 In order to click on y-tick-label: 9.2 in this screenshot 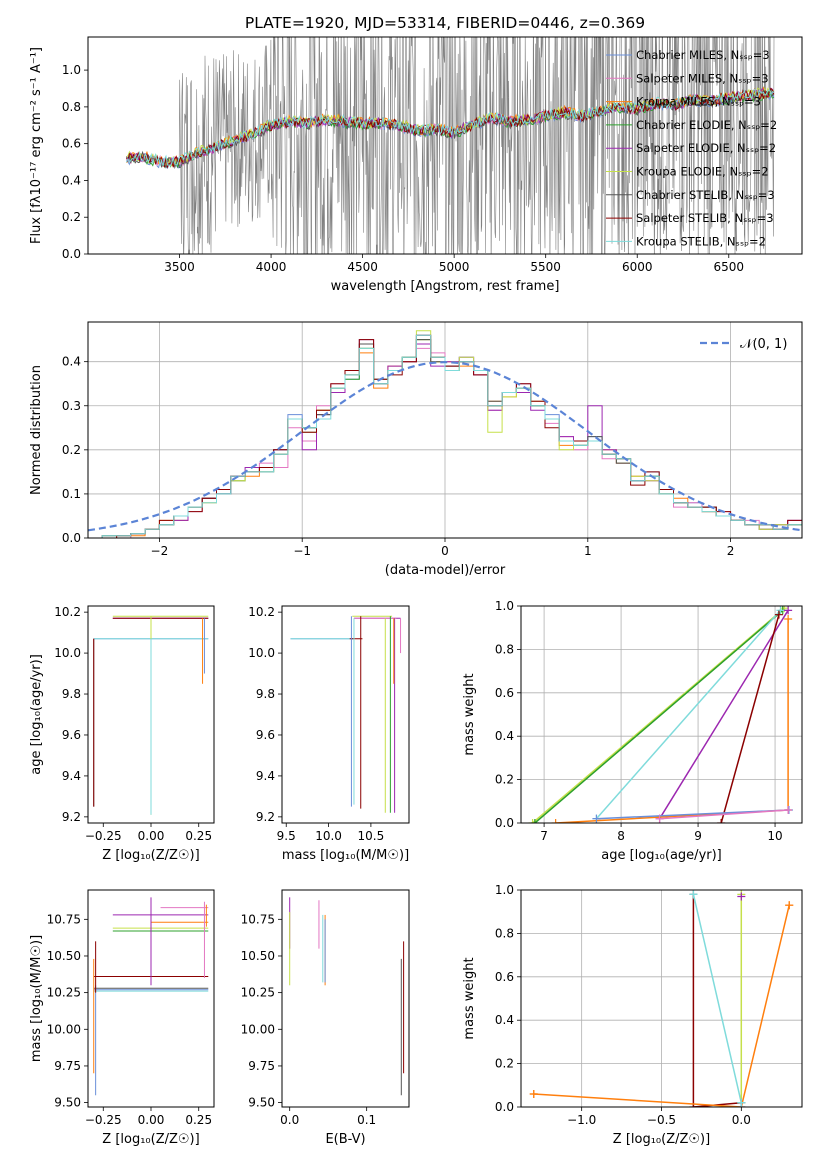, I will do `click(265, 817)`.